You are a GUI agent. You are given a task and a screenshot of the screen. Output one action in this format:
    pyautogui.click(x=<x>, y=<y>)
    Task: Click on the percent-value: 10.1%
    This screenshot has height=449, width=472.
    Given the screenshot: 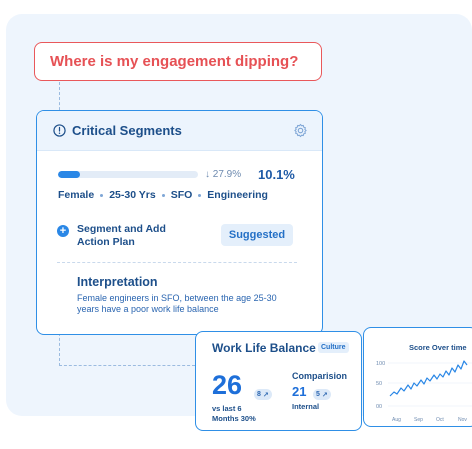 What is the action you would take?
    pyautogui.click(x=276, y=174)
    